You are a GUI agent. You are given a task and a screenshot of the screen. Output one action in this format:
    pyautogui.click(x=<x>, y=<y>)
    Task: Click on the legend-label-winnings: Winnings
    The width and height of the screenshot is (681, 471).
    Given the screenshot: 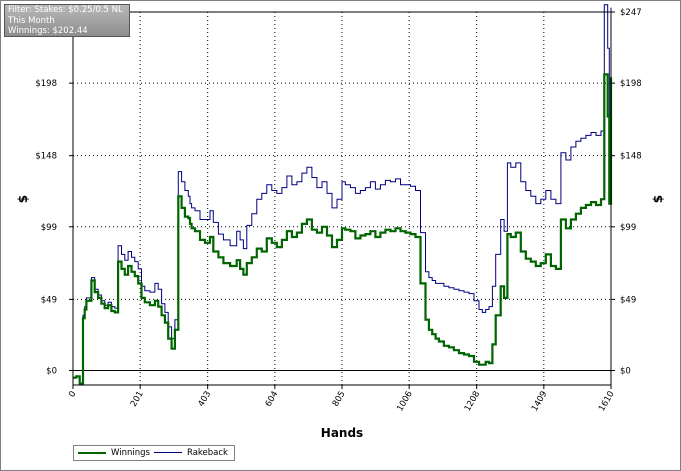 What is the action you would take?
    pyautogui.click(x=130, y=453)
    